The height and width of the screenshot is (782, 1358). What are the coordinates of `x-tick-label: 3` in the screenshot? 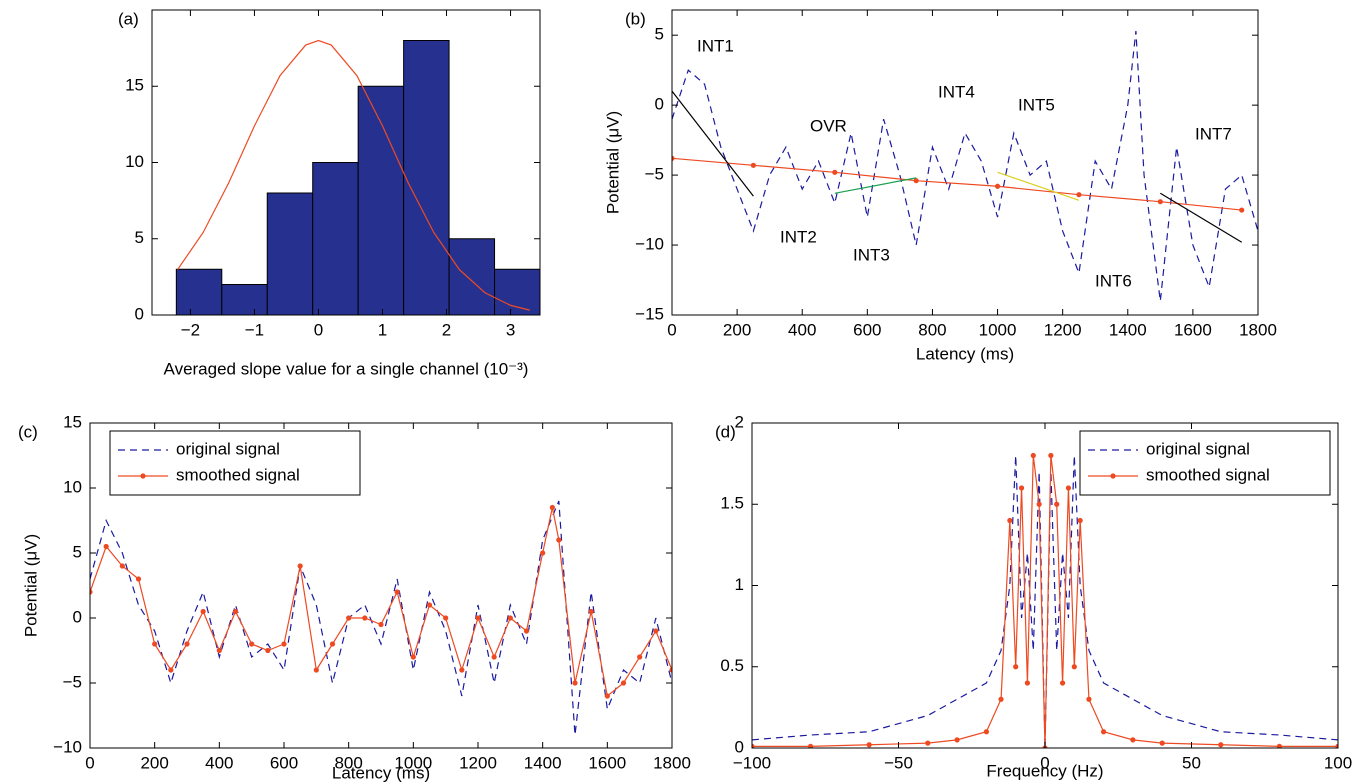 It's located at (510, 329).